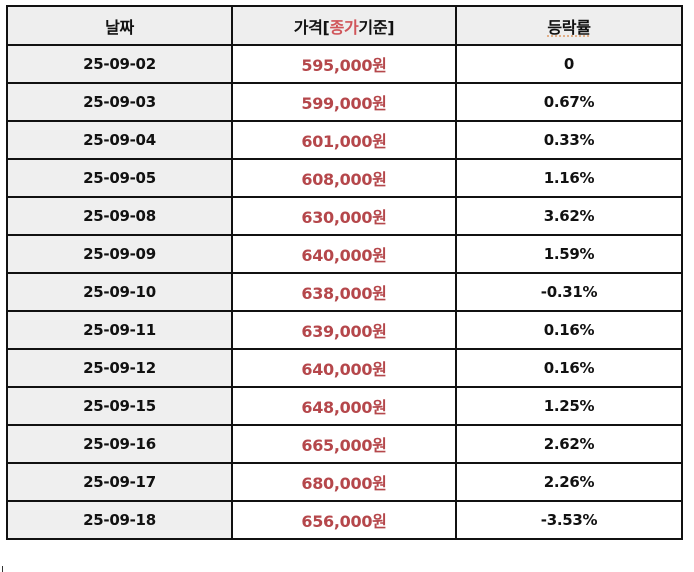 The image size is (694, 572). I want to click on price-cell: 608,000원, so click(344, 178).